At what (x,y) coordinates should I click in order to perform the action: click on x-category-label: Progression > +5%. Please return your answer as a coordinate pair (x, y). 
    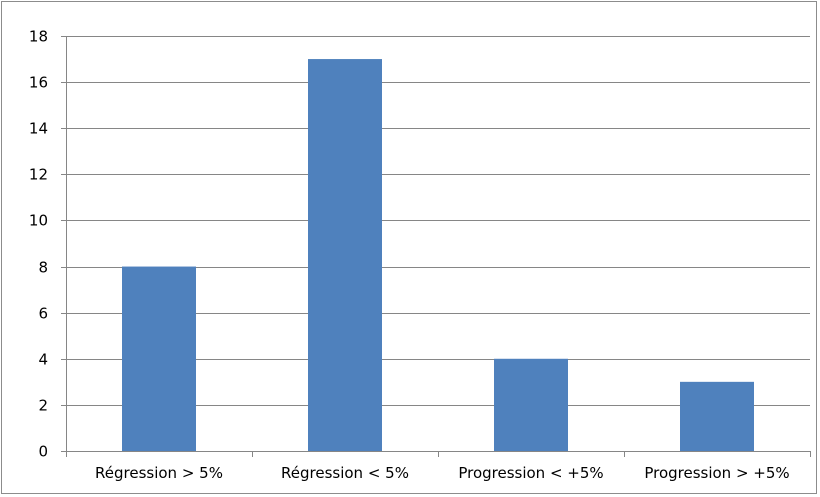
    Looking at the image, I should click on (716, 473).